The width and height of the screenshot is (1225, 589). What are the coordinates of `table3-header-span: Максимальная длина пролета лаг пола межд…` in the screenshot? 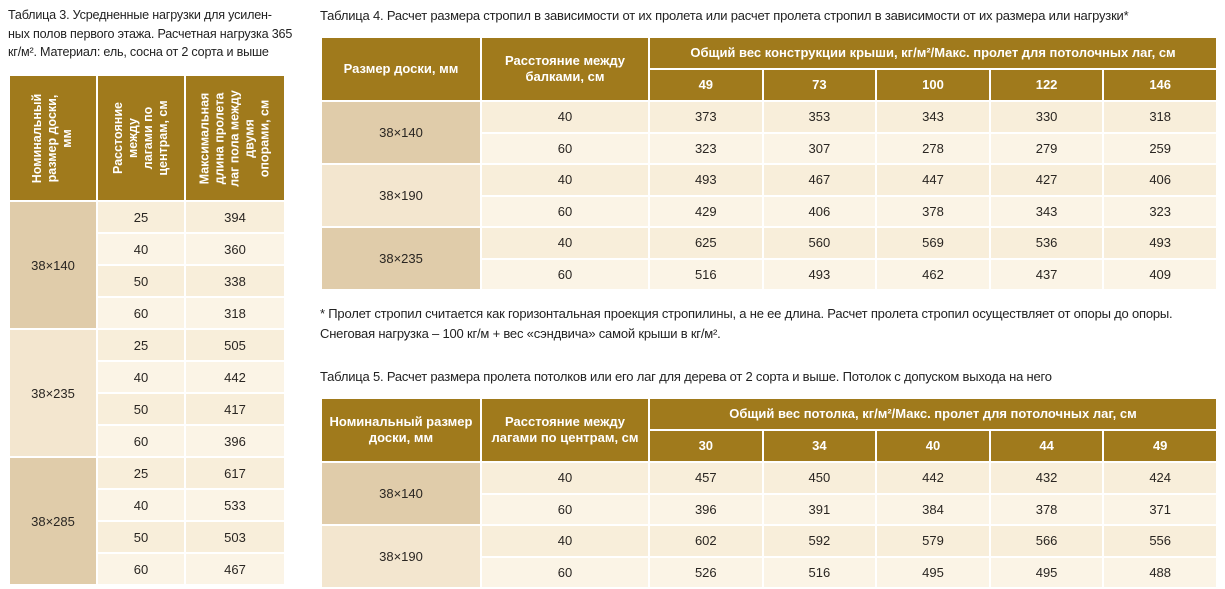 It's located at (235, 138).